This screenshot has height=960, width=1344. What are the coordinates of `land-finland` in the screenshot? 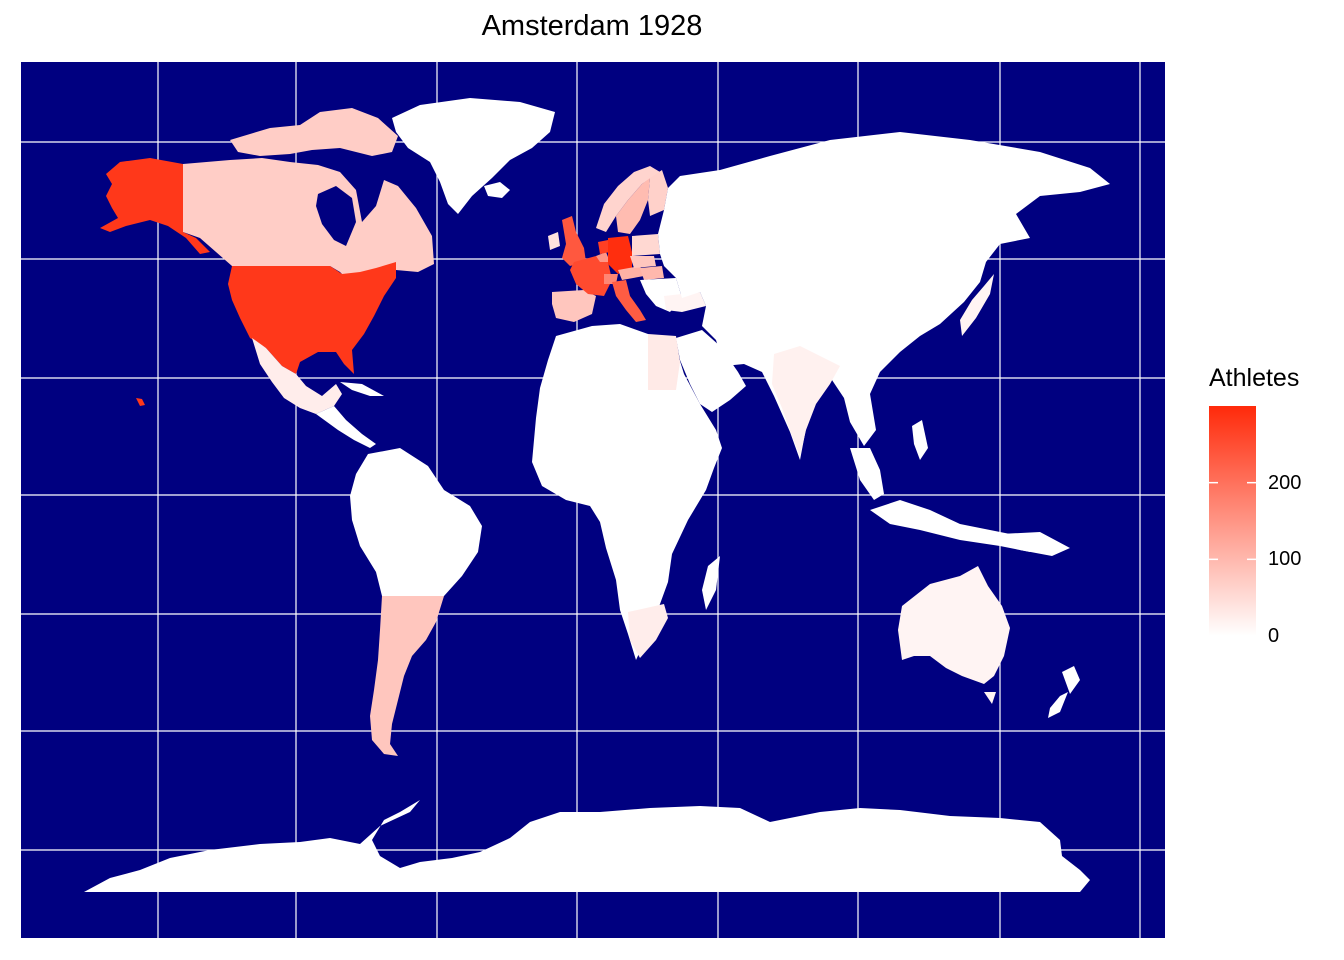 It's located at (658, 193).